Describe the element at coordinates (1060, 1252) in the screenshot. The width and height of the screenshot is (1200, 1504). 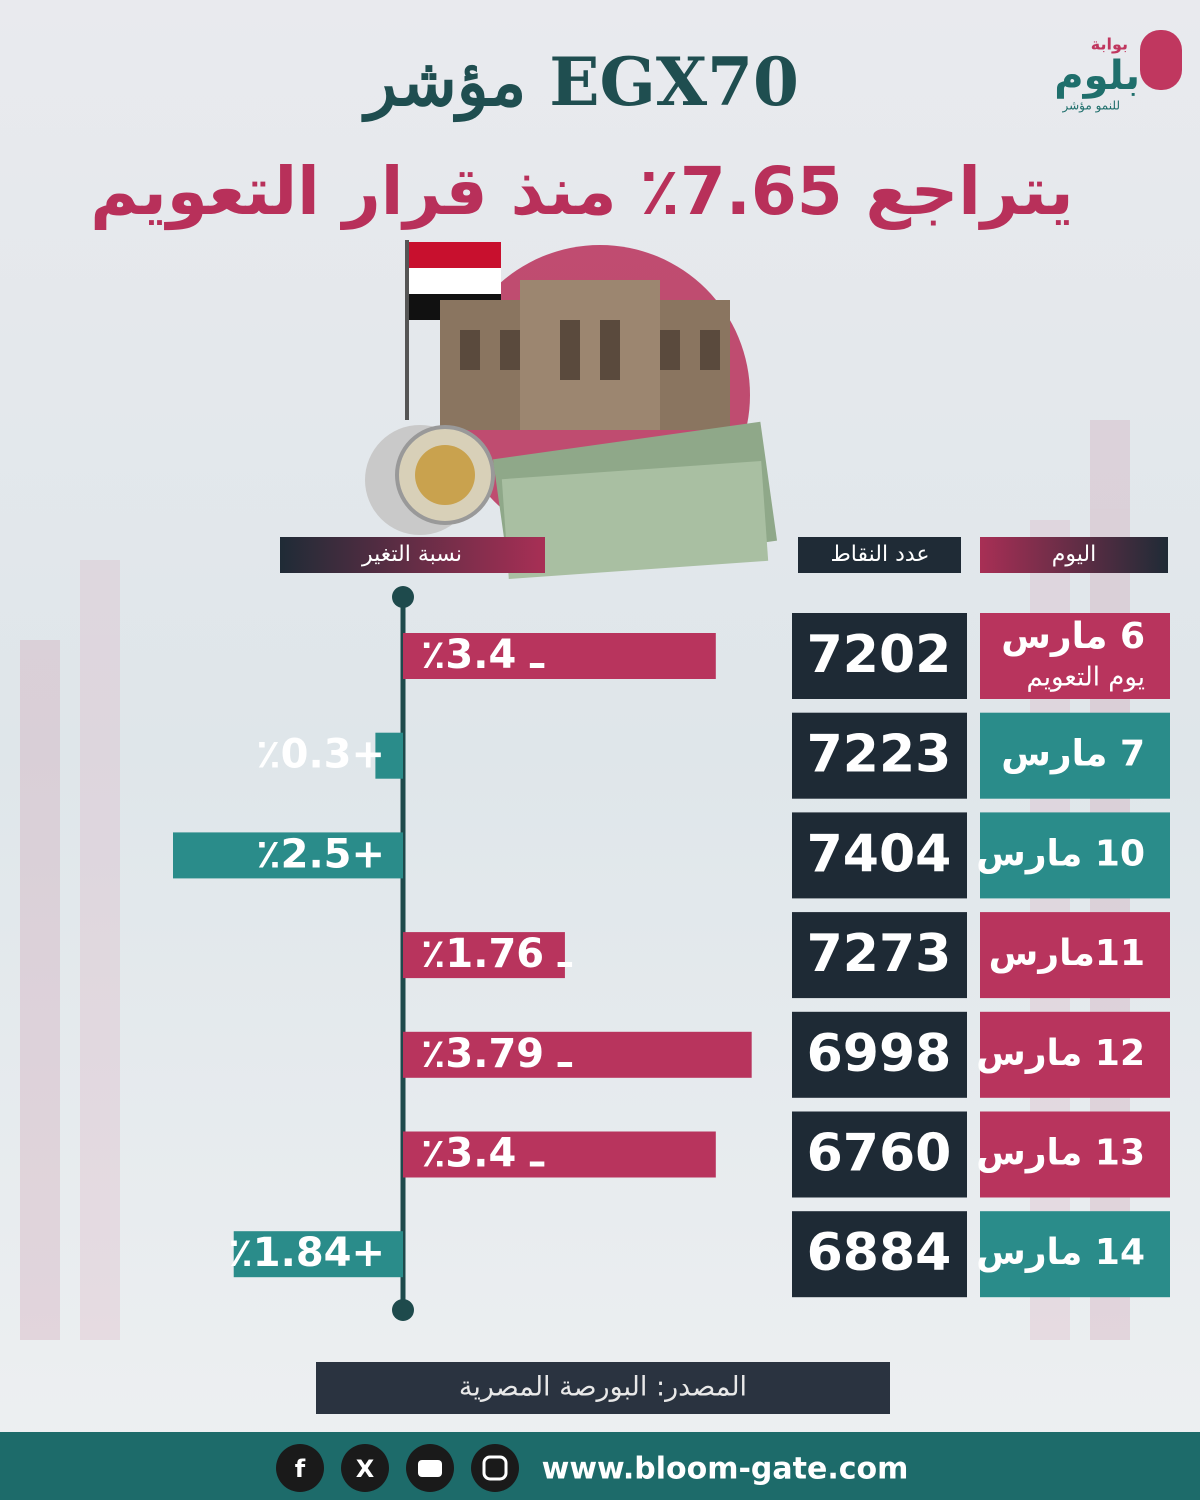
I see `day-label: 14 مارس` at that location.